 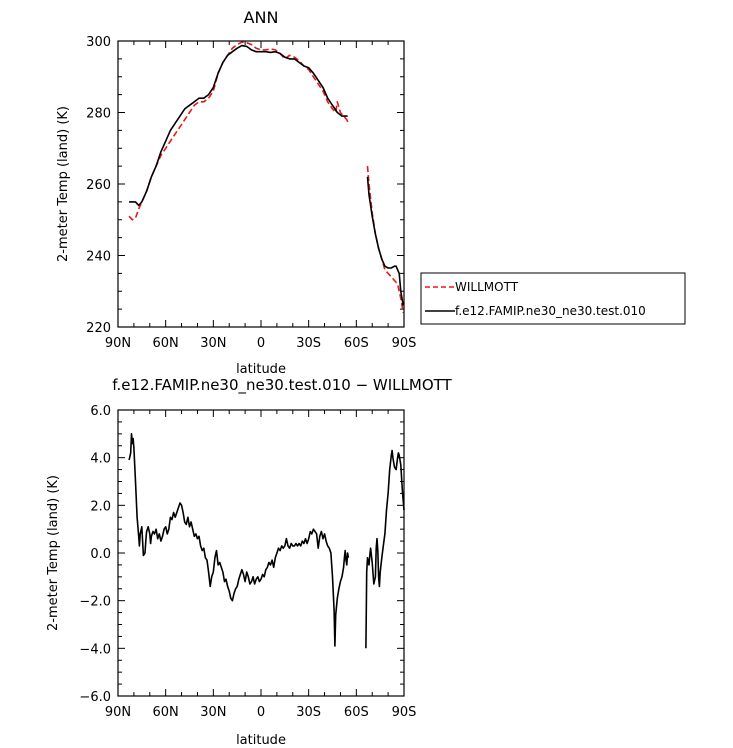 I want to click on legend-box, so click(x=553, y=298).